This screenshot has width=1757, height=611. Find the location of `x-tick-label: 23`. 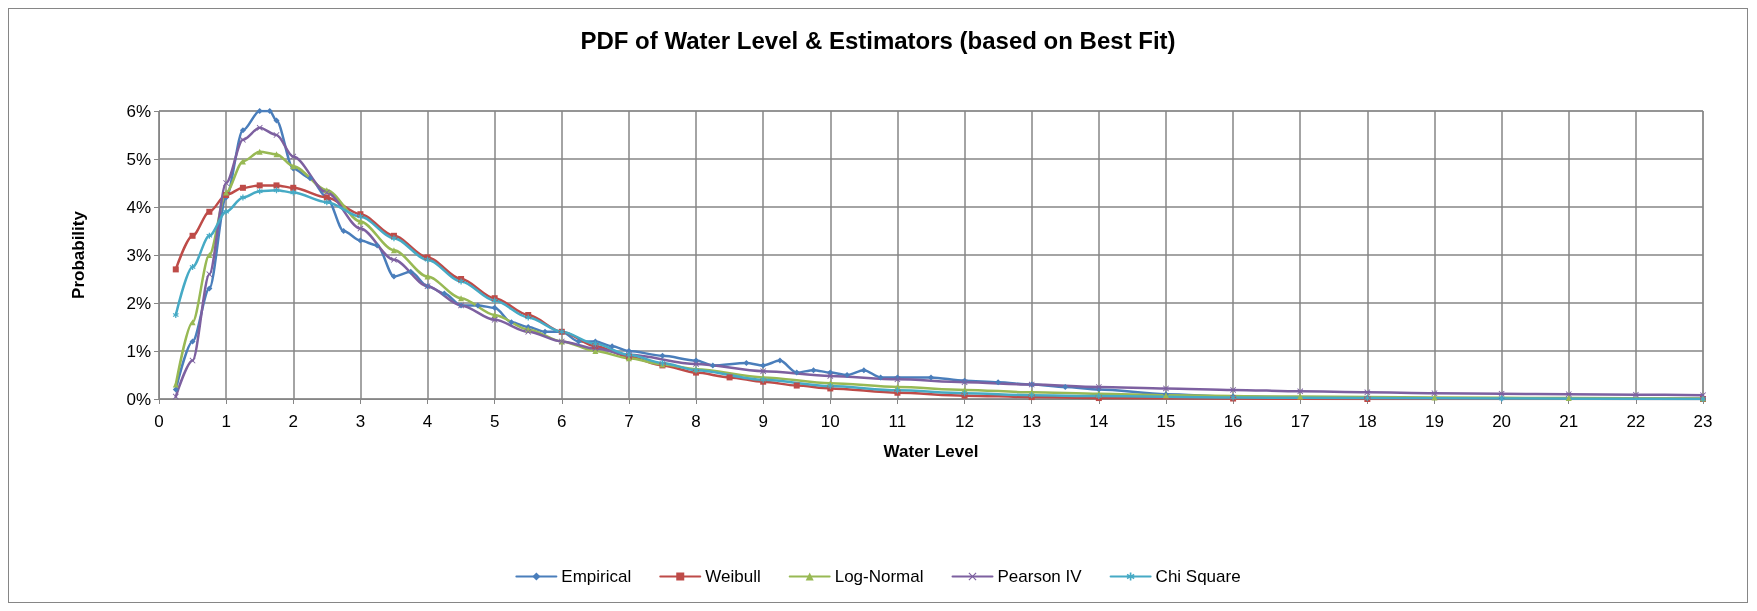

x-tick-label: 23 is located at coordinates (1703, 421).